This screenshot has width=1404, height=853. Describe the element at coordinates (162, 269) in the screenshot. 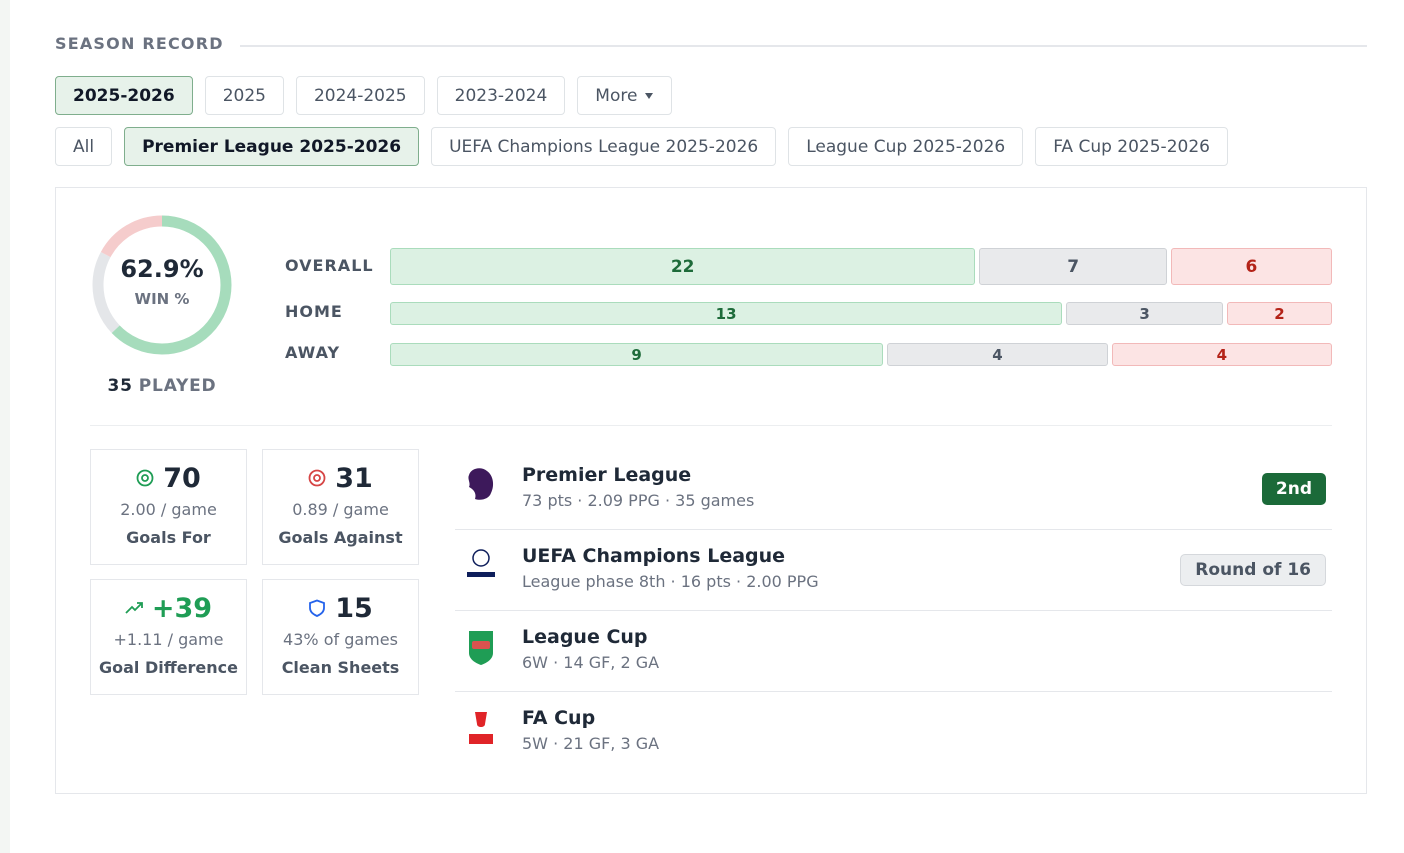

I see `win-percent: 62.9%` at that location.